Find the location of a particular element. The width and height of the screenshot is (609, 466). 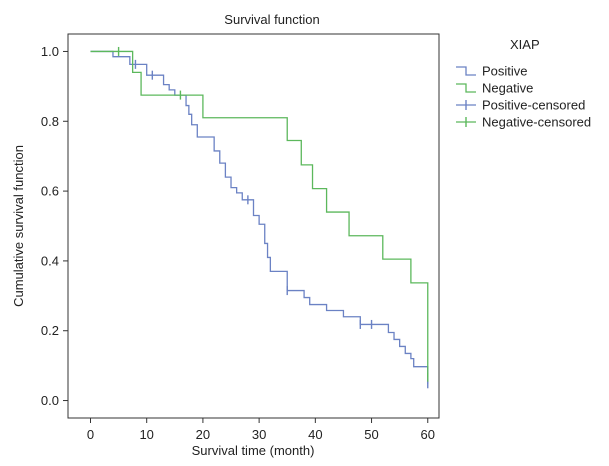

x-tick-label: 30 is located at coordinates (259, 434).